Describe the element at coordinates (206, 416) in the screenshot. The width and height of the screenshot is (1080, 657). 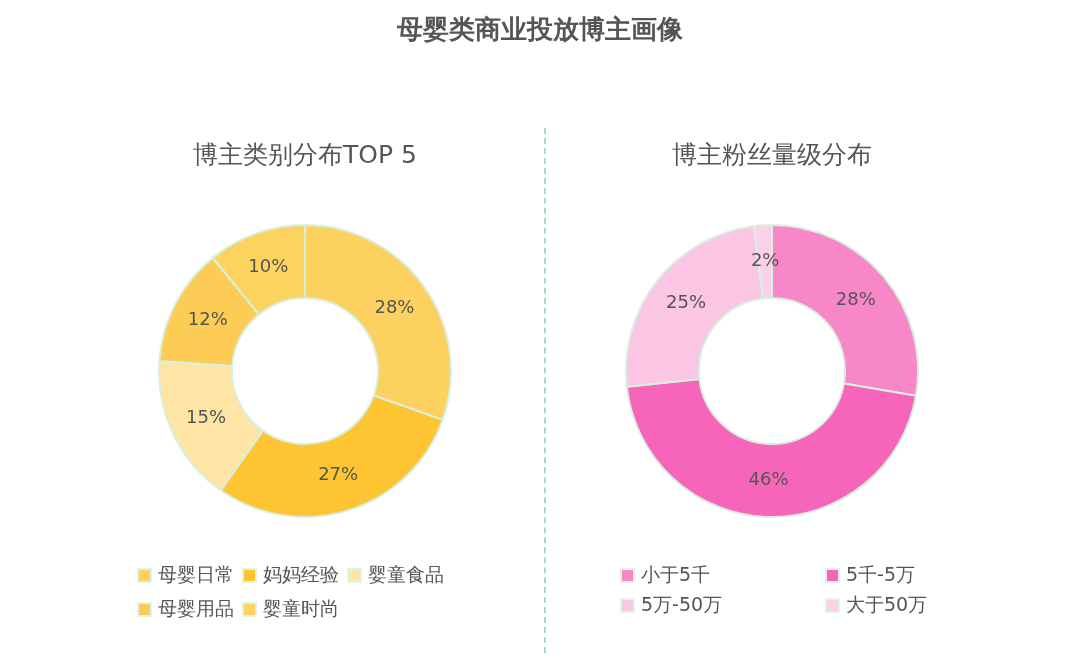
I see `data-label: 15%` at that location.